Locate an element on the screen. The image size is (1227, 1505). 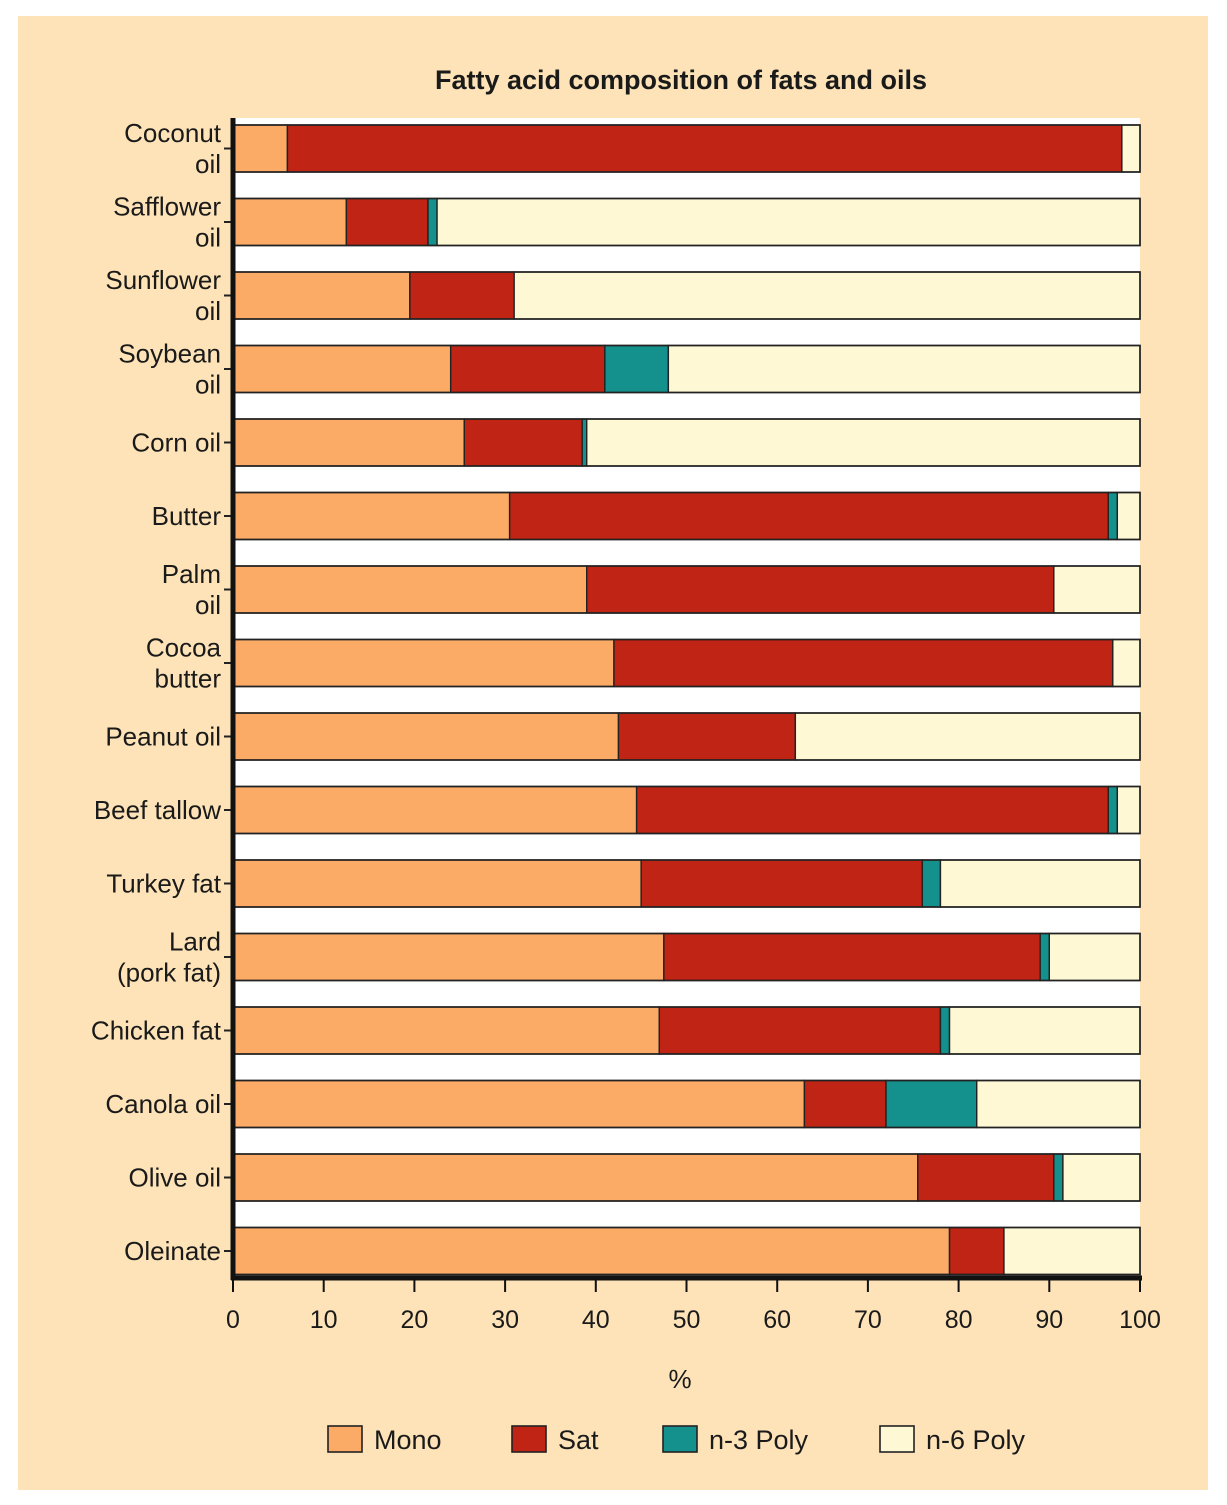
x-tick-label-8: 80 is located at coordinates (959, 1320).